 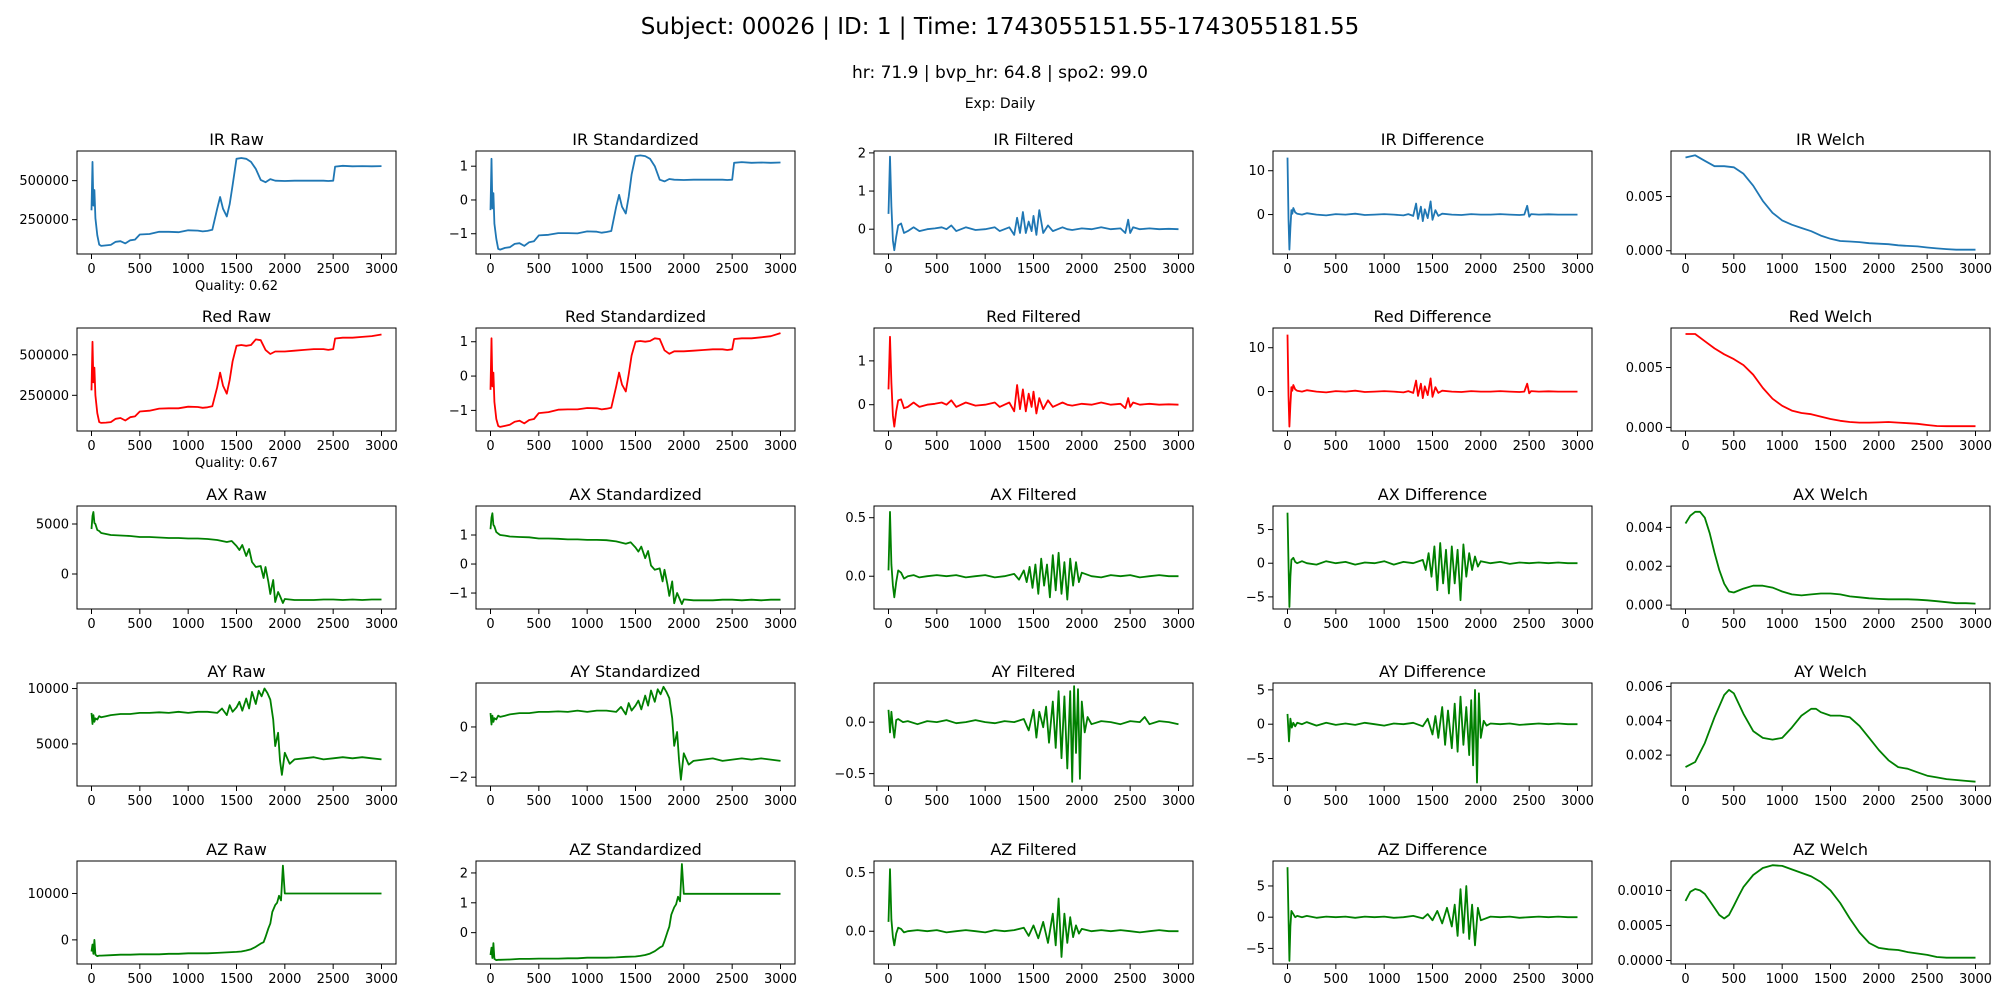 What do you see at coordinates (1641, 926) in the screenshot?
I see `y-tick-label: 0.0005` at bounding box center [1641, 926].